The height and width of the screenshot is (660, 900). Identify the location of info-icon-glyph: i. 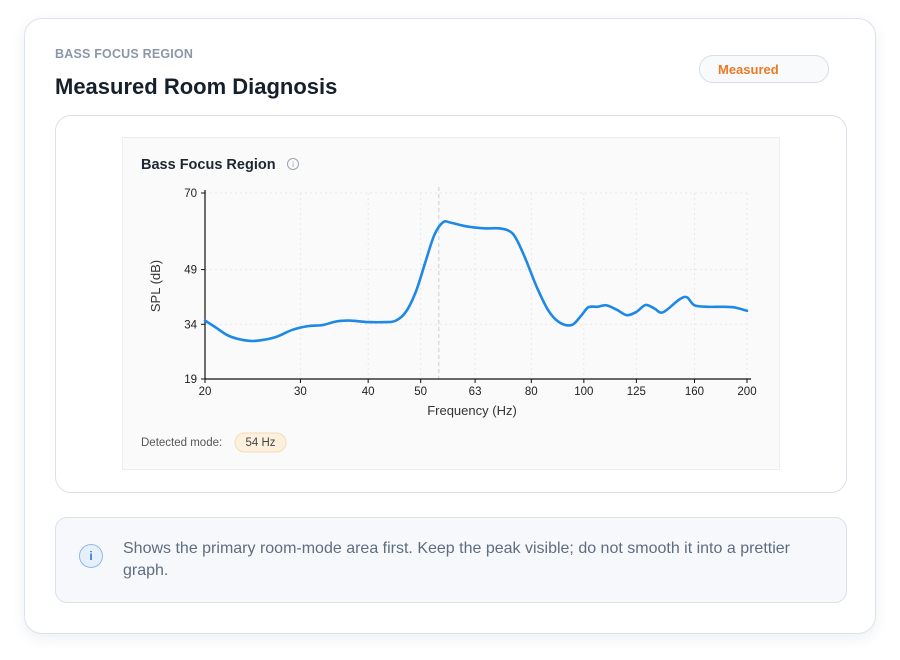
(293, 164).